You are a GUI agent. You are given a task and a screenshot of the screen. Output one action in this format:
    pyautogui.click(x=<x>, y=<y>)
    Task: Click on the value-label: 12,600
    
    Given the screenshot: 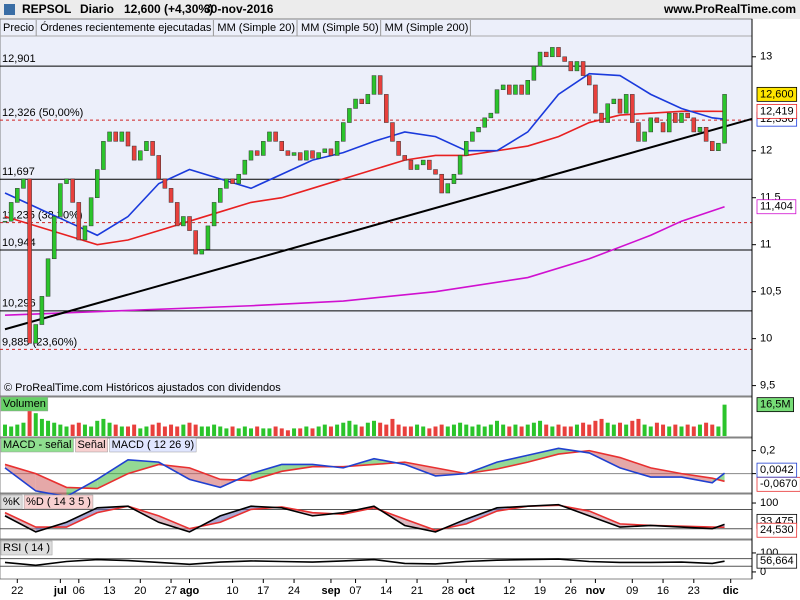 What is the action you would take?
    pyautogui.click(x=777, y=94)
    